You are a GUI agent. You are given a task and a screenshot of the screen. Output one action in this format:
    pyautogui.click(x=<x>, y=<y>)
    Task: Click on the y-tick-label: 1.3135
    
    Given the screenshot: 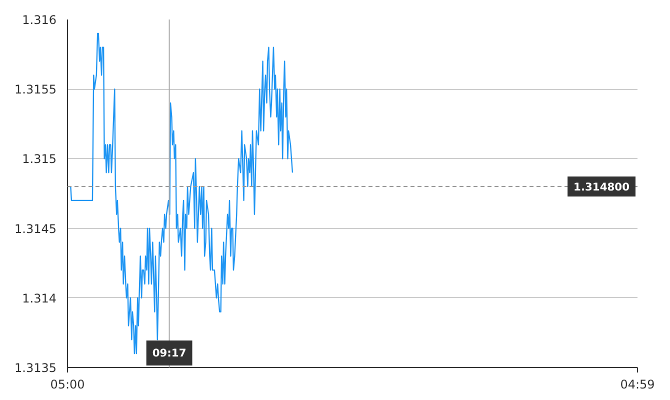 What is the action you would take?
    pyautogui.click(x=35, y=368)
    